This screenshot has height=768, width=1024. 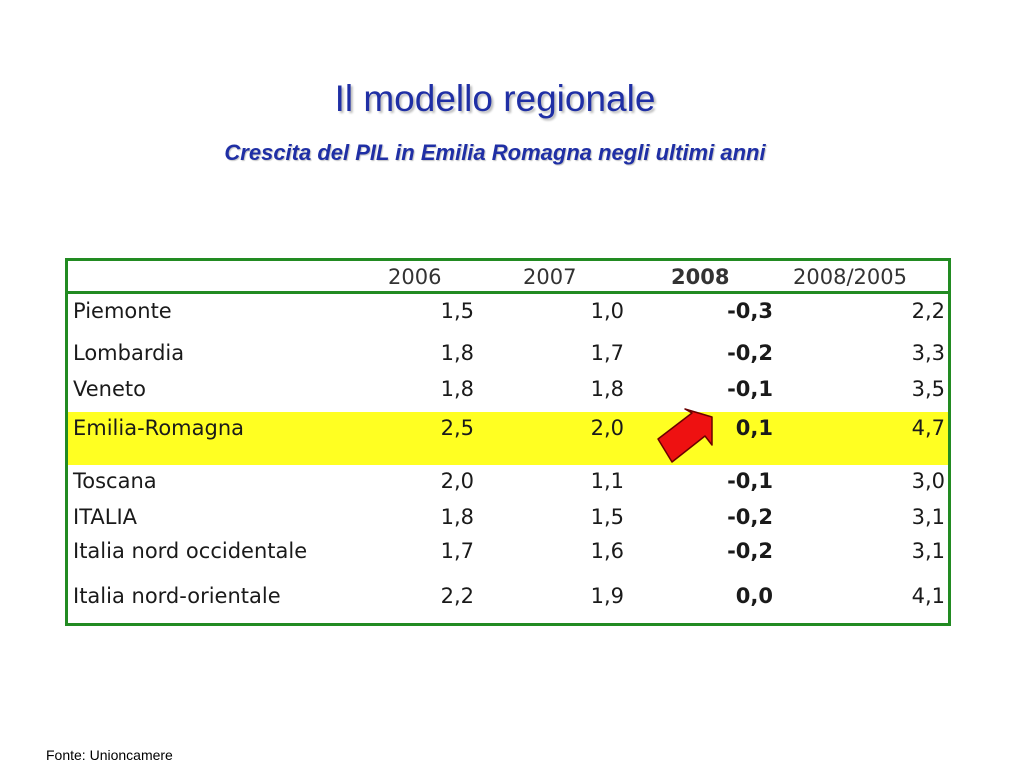 What do you see at coordinates (700, 277) in the screenshot?
I see `header-2008: 2008` at bounding box center [700, 277].